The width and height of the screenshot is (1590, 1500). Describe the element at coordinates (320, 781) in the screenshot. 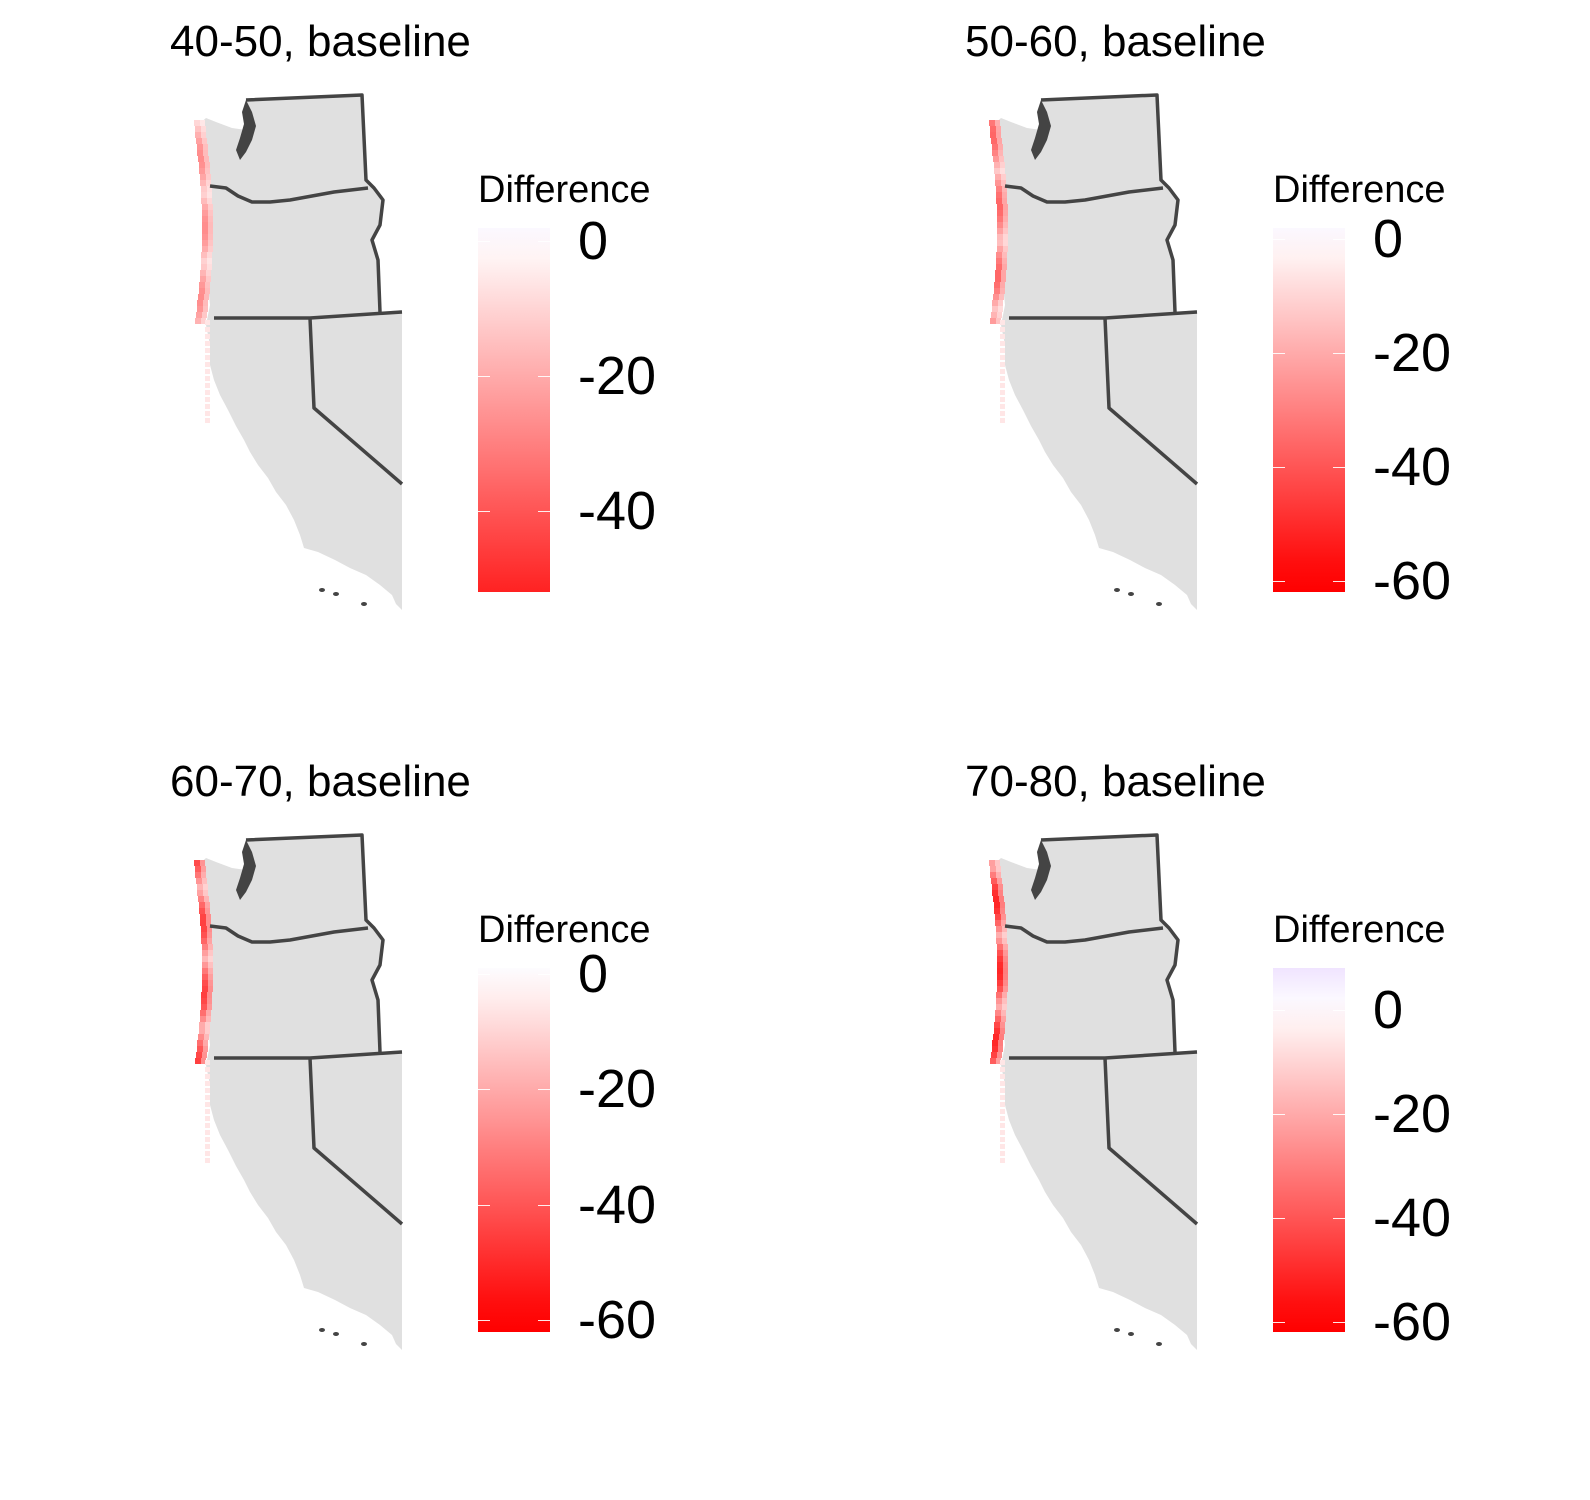

I see `panel-title: 60-70, baseline` at that location.